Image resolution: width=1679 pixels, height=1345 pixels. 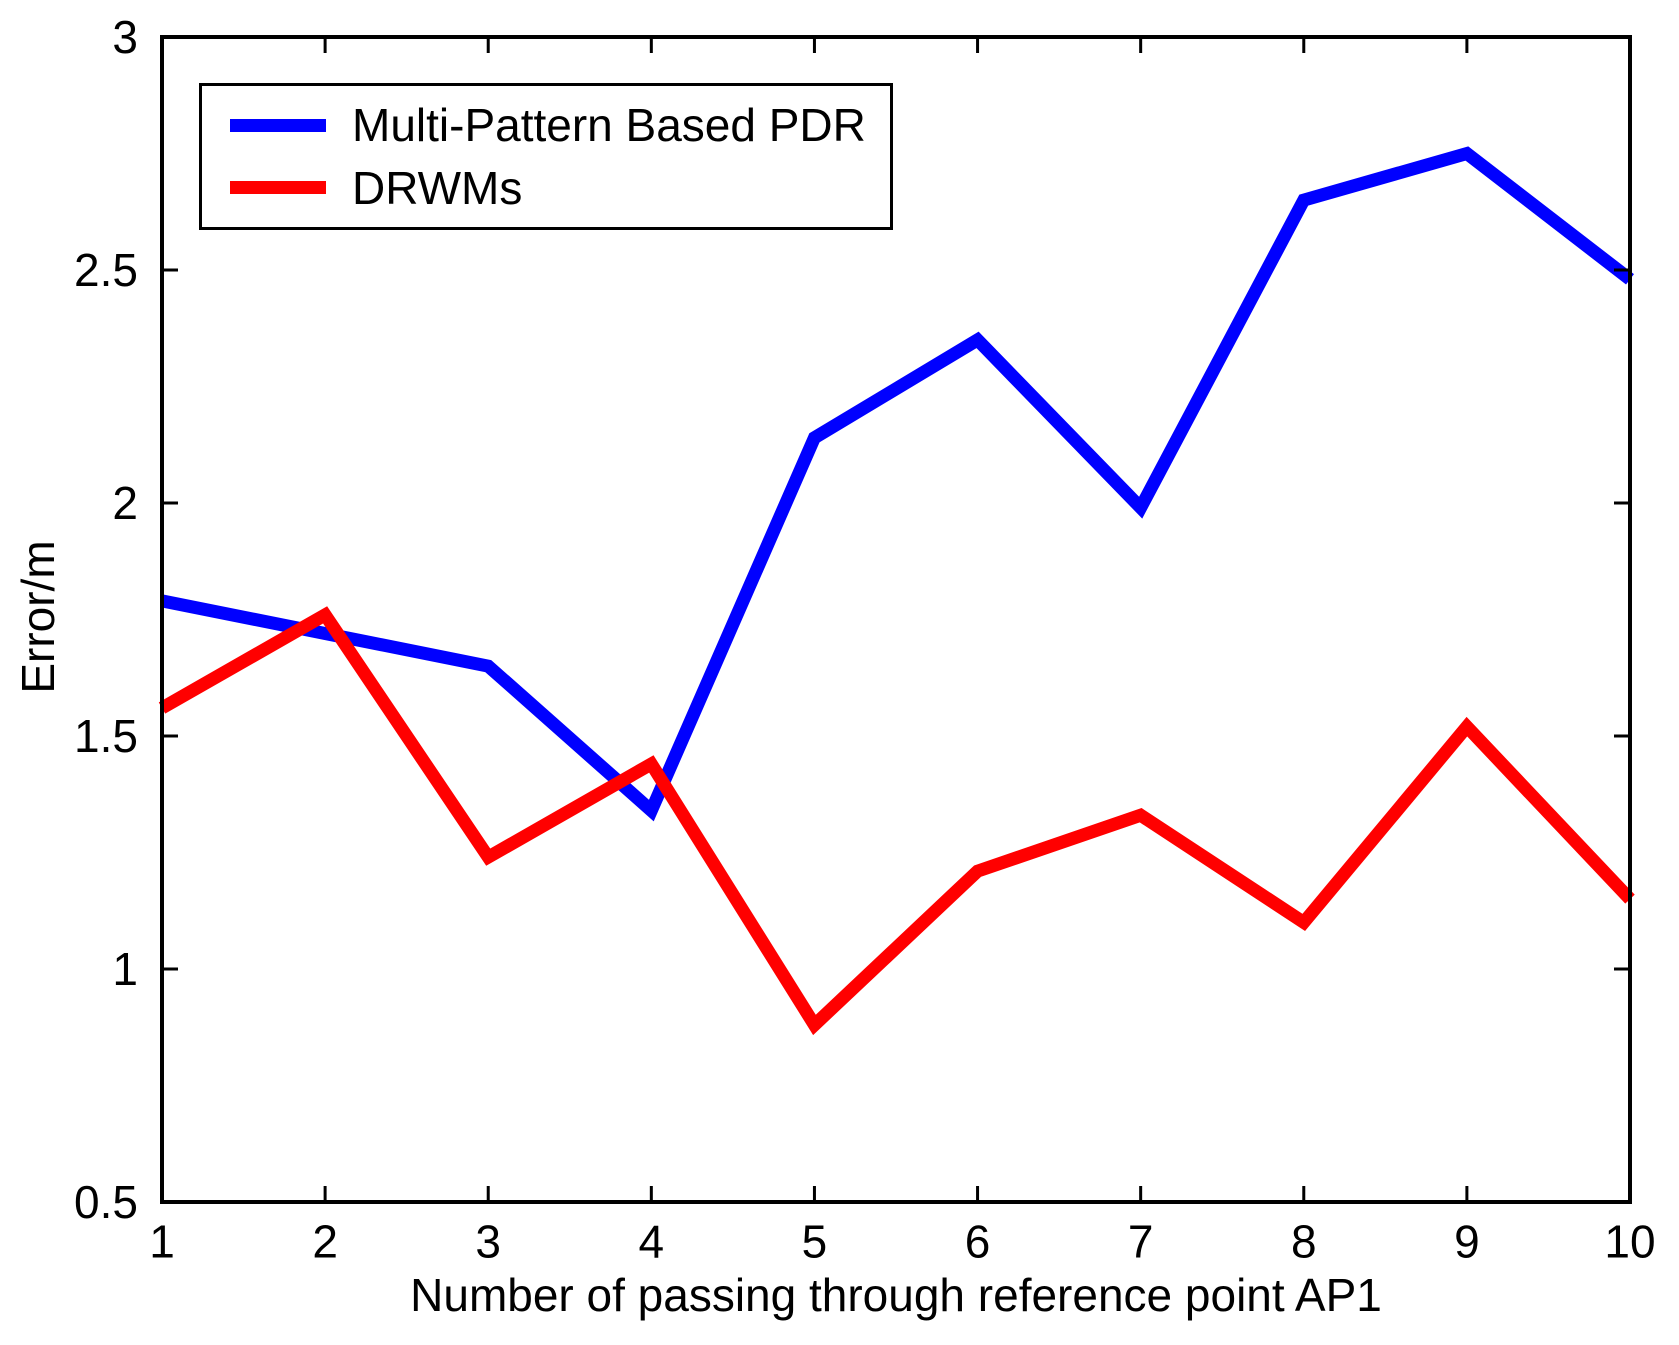 I want to click on y-tick-label: 2.5, so click(x=106, y=270).